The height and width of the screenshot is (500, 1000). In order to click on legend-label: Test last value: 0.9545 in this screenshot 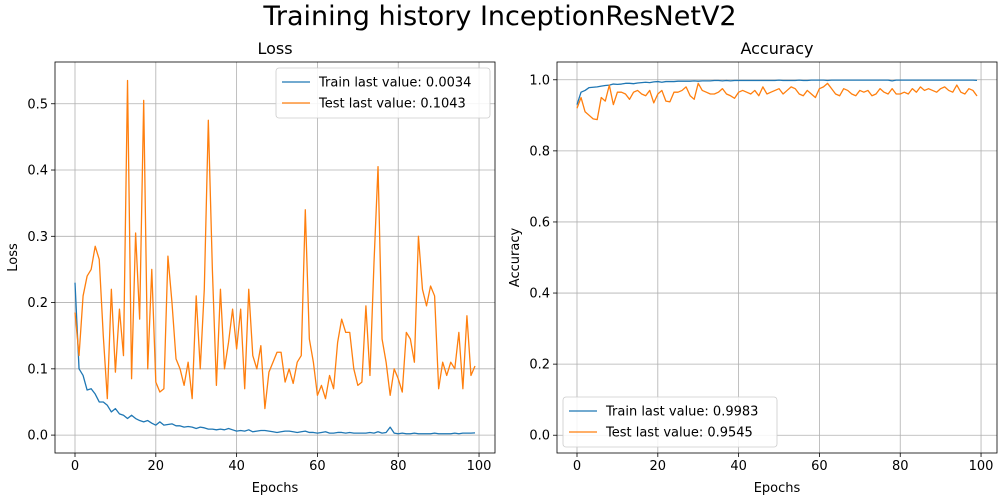, I will do `click(679, 433)`.